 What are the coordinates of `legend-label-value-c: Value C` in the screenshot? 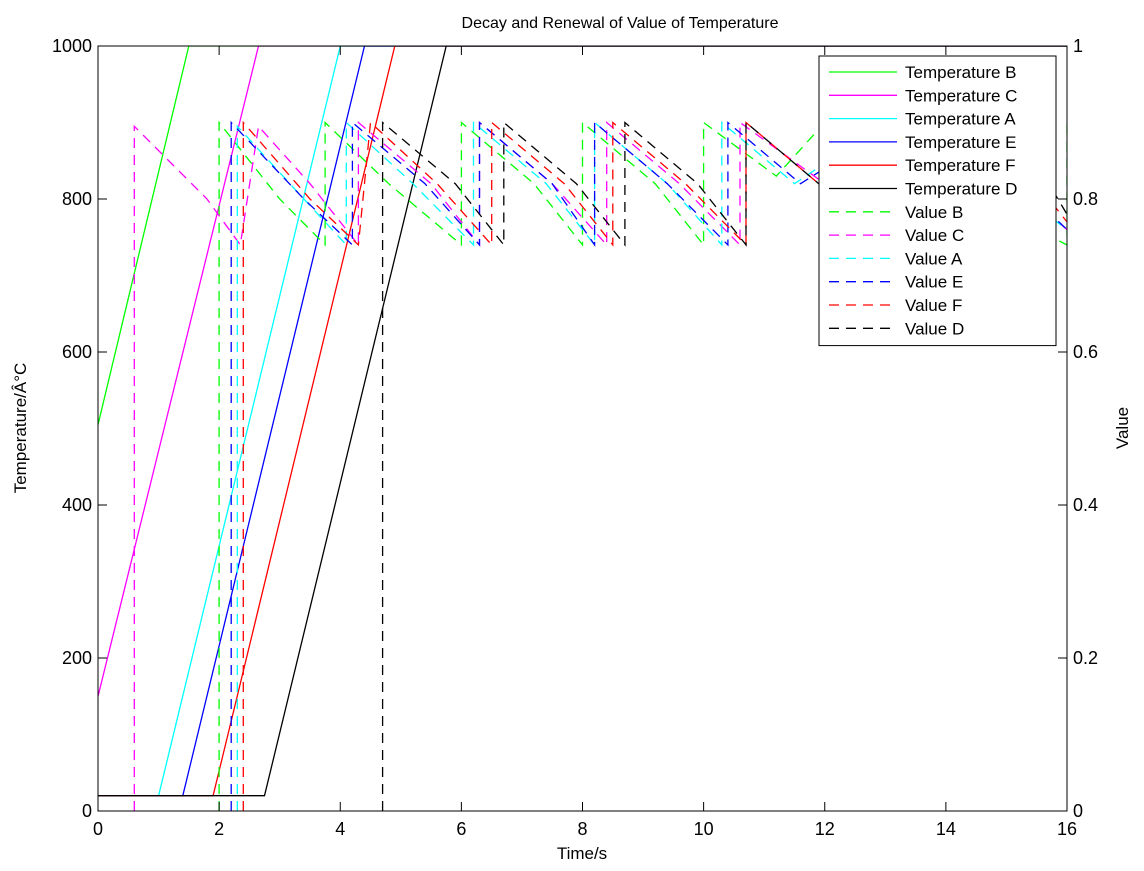 It's located at (934, 235).